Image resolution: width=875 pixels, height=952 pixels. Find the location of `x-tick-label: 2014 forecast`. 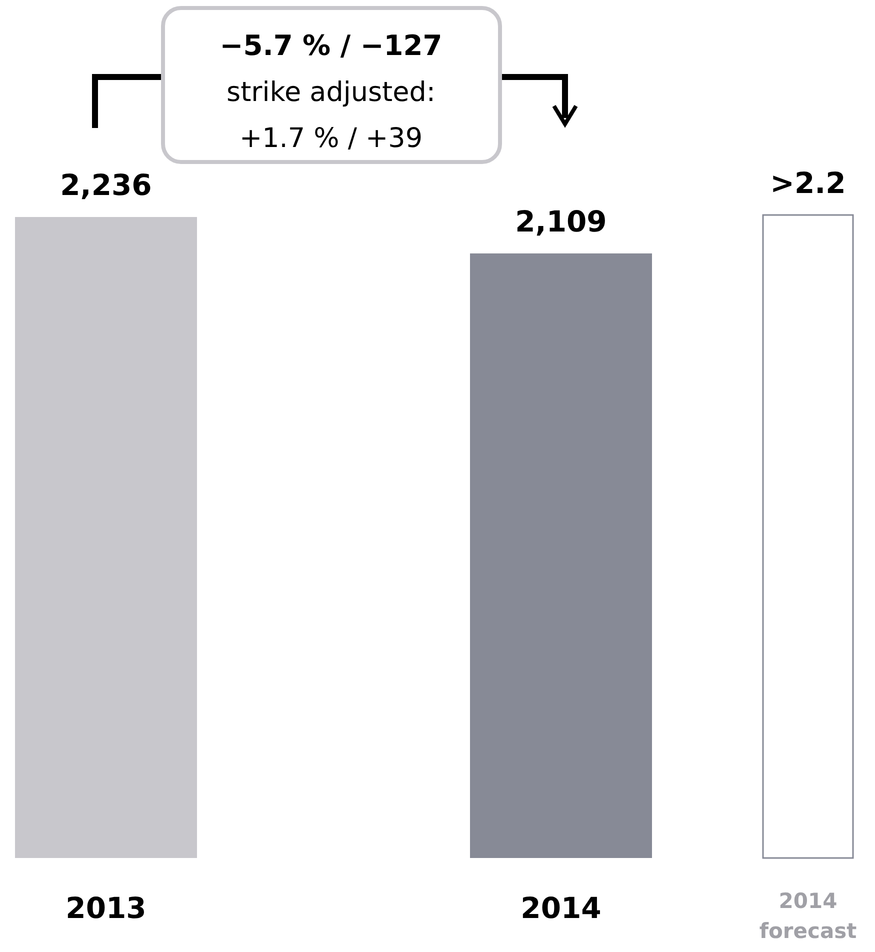

x-tick-label: 2014 forecast is located at coordinates (808, 916).